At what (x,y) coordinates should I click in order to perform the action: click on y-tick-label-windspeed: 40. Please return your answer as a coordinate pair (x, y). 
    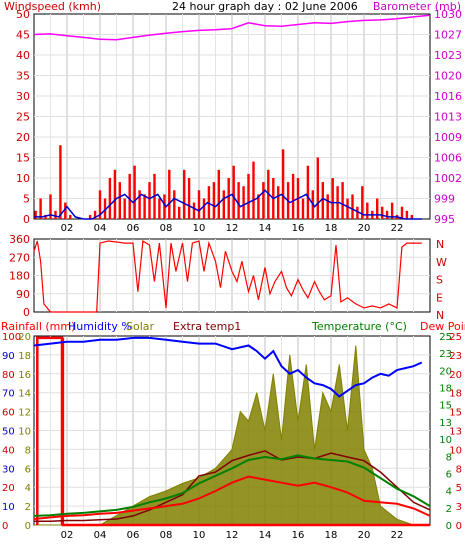
    Looking at the image, I should click on (23, 55).